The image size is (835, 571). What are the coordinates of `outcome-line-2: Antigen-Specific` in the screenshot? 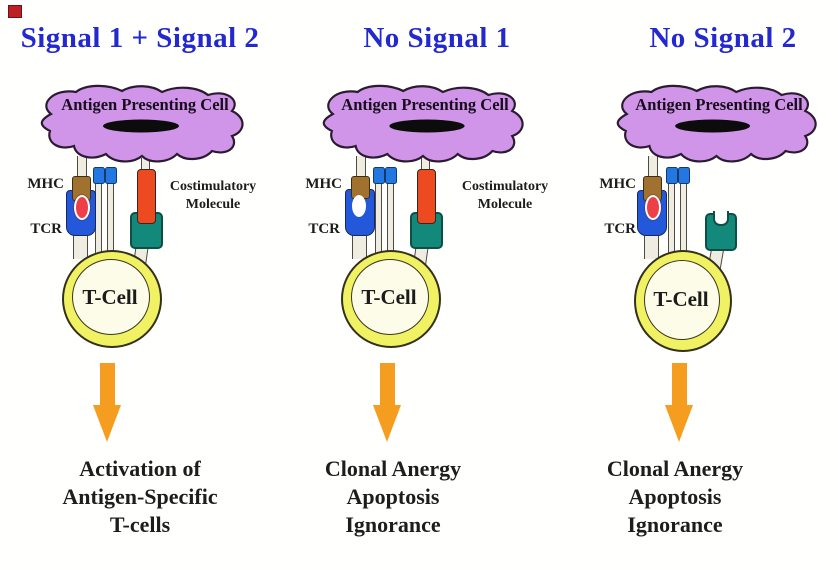 It's located at (140, 496).